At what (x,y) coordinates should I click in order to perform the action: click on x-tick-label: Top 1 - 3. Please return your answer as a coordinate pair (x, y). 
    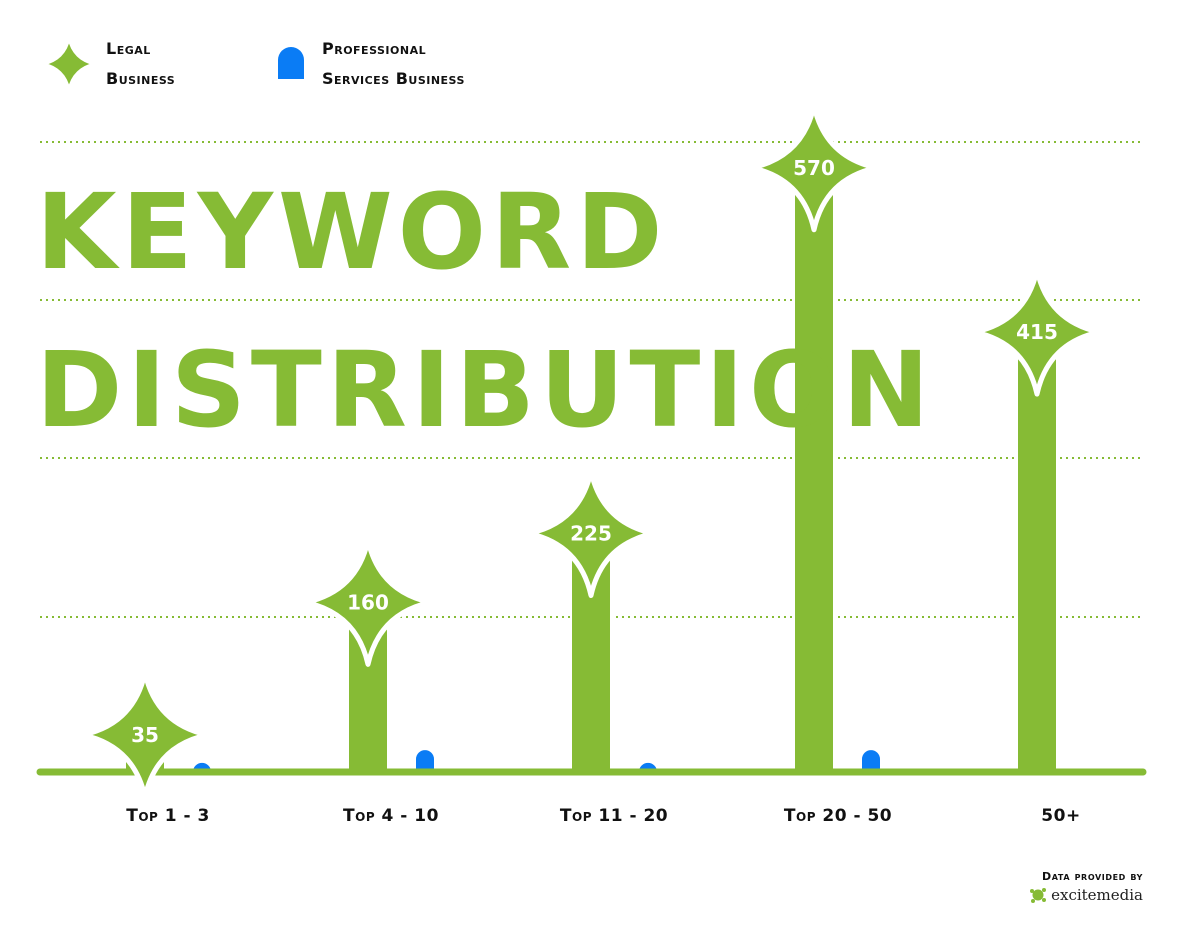
    Looking at the image, I should click on (168, 816).